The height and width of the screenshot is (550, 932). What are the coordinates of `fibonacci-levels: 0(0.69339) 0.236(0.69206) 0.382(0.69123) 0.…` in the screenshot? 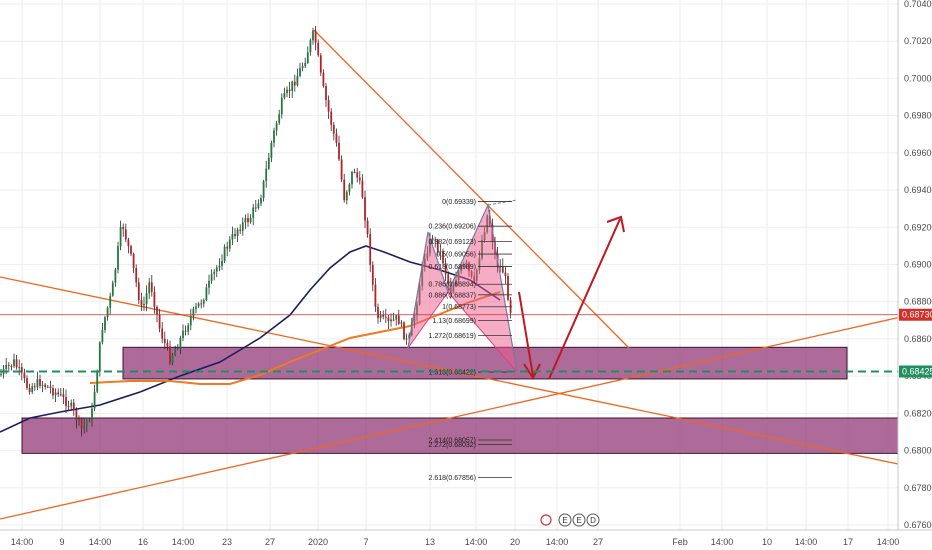 It's located at (470, 340).